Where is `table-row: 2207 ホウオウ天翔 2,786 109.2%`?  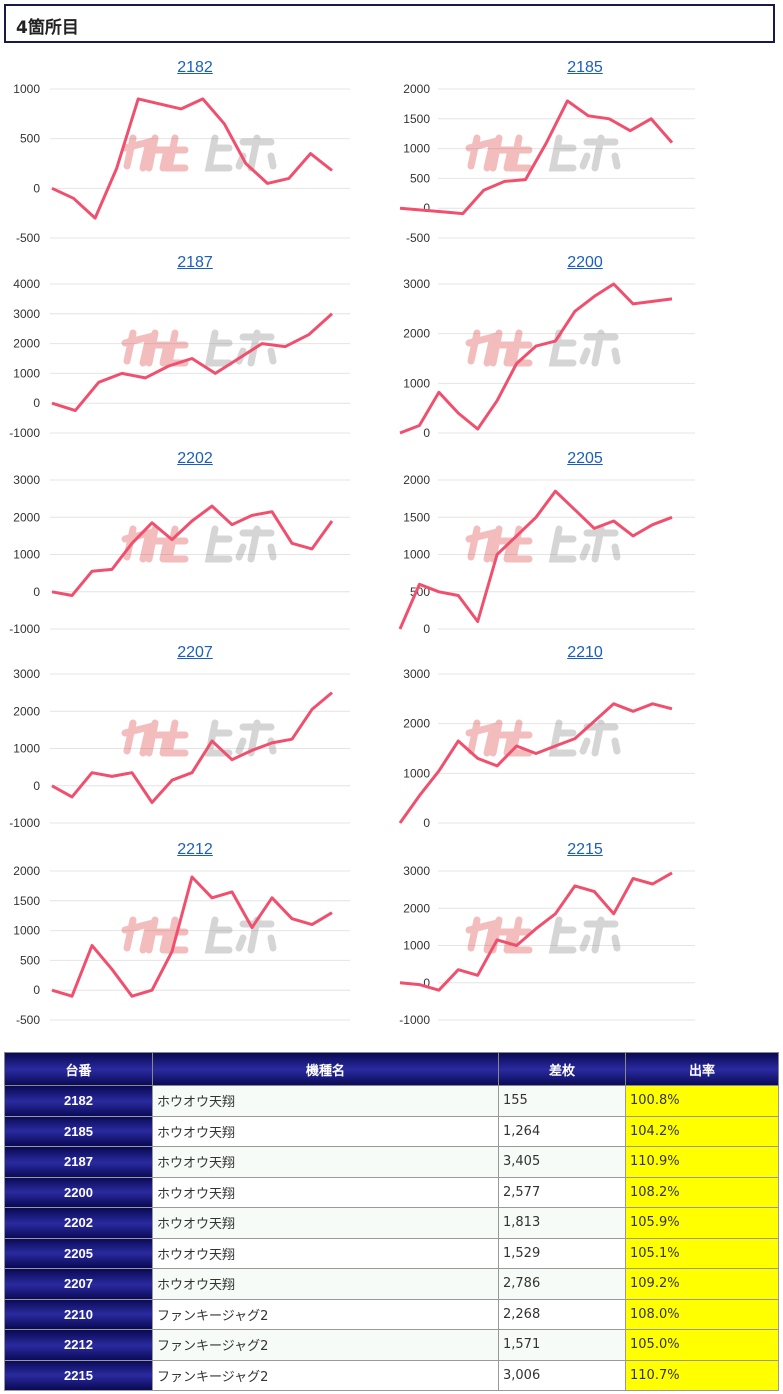 table-row: 2207 ホウオウ天翔 2,786 109.2% is located at coordinates (391, 1284).